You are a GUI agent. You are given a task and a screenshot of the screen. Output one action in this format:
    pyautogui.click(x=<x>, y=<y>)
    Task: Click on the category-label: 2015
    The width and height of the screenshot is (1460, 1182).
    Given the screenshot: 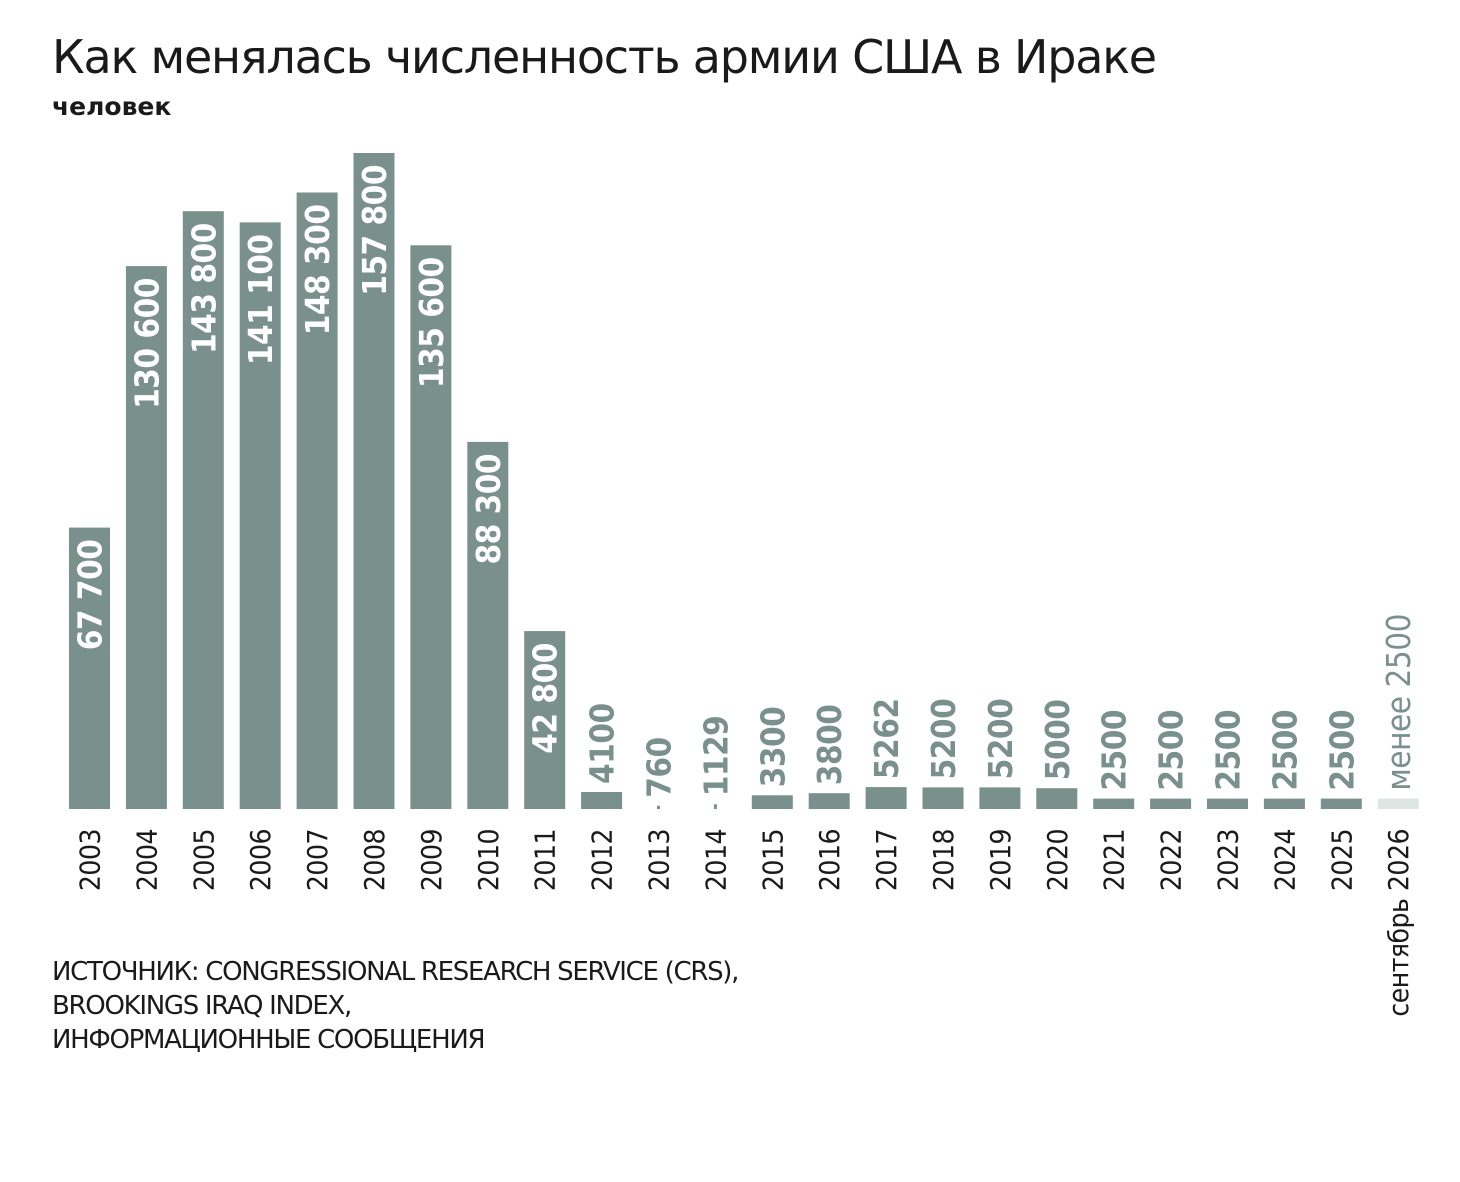 What is the action you would take?
    pyautogui.click(x=772, y=860)
    